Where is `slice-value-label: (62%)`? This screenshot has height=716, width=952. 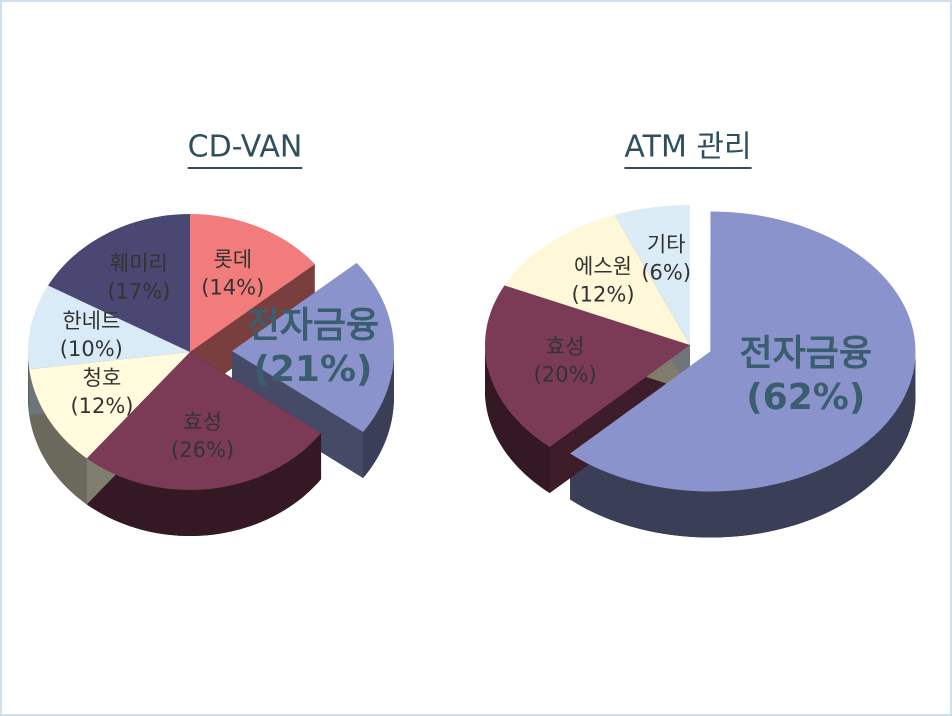 slice-value-label: (62%) is located at coordinates (805, 397).